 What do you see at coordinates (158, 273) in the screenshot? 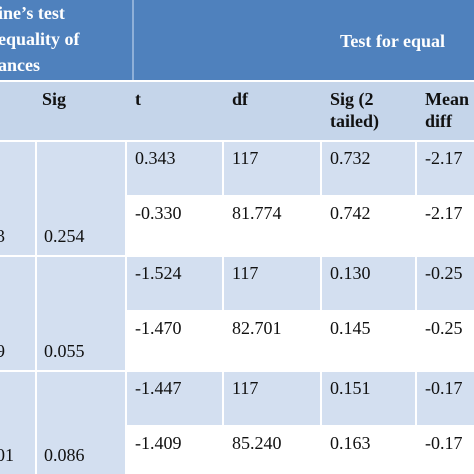
I see `cell-value: -1.524` at bounding box center [158, 273].